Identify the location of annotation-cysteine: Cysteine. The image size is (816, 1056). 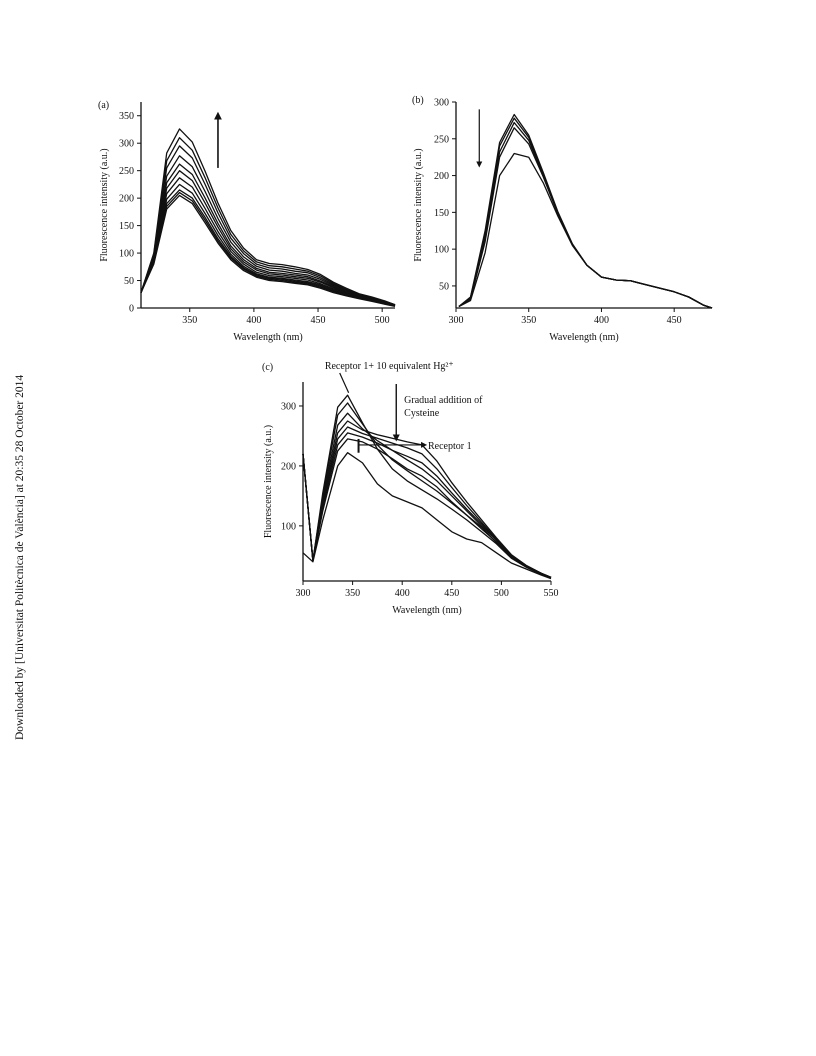
(422, 413).